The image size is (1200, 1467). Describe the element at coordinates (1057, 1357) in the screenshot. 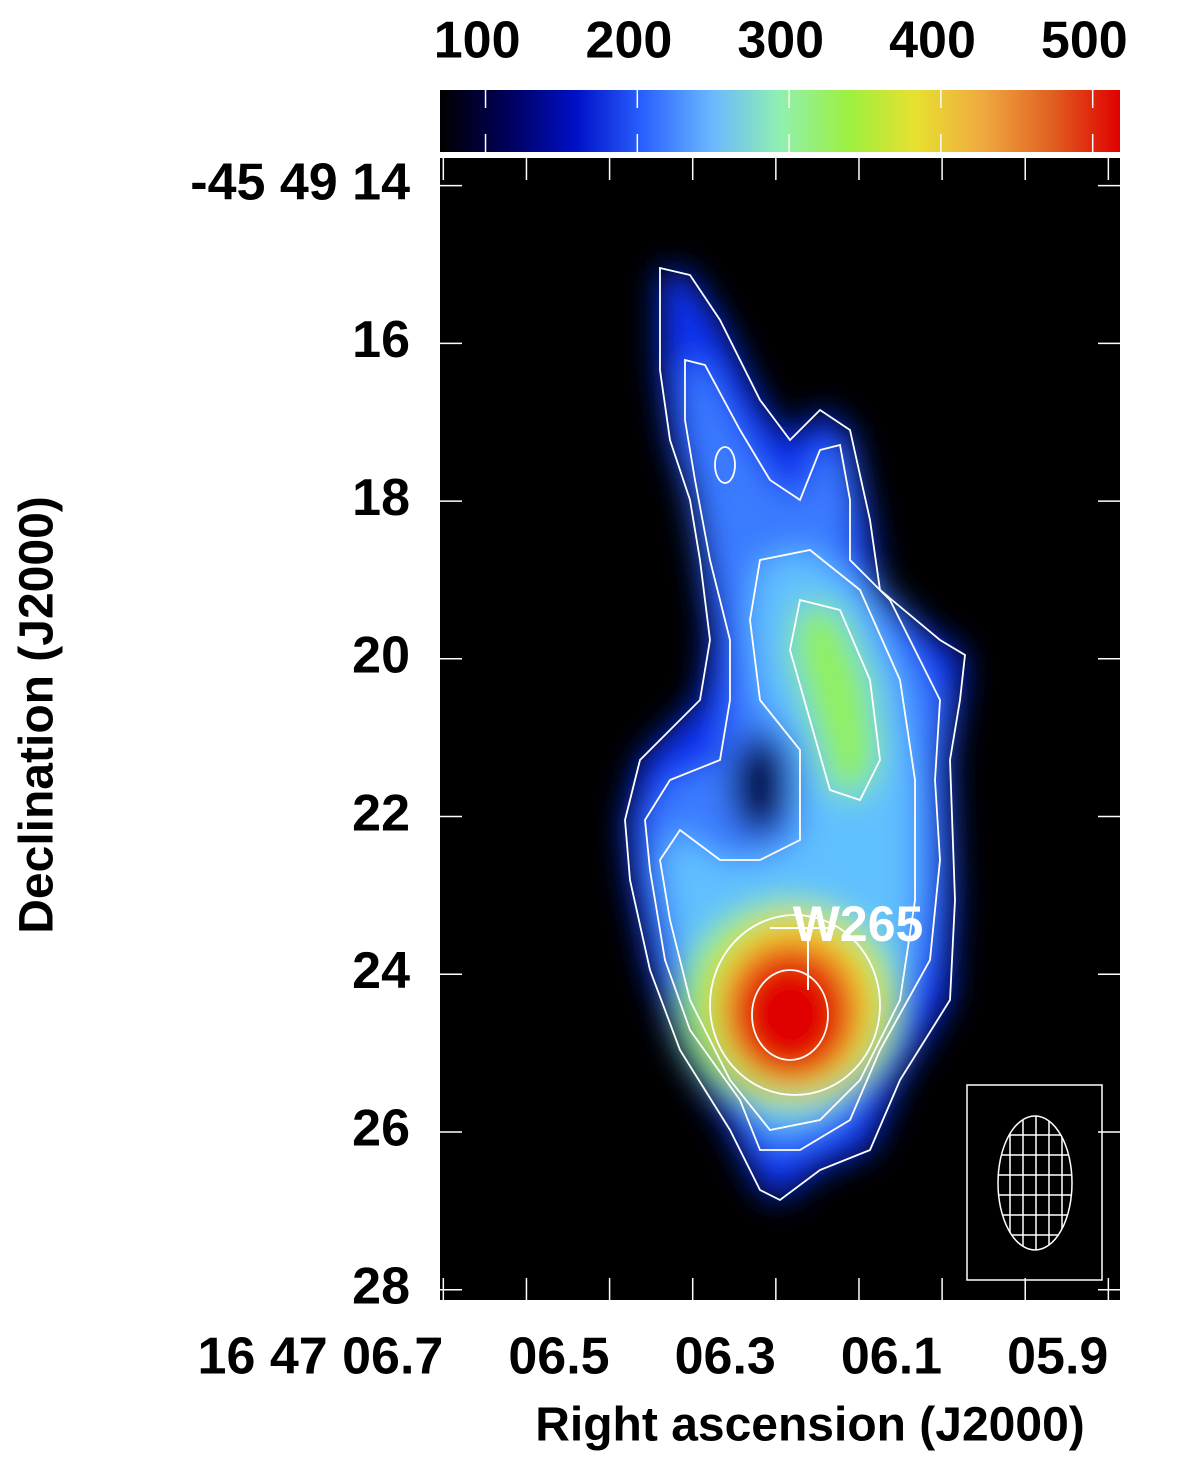

I see `x-tick-label: 05.9` at that location.